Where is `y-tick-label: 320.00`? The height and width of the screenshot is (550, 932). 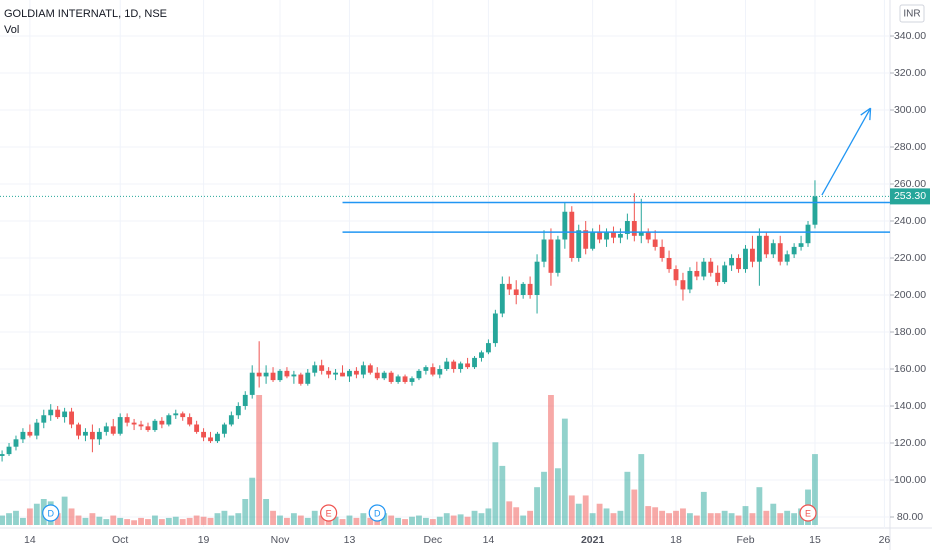
y-tick-label: 320.00 is located at coordinates (910, 73).